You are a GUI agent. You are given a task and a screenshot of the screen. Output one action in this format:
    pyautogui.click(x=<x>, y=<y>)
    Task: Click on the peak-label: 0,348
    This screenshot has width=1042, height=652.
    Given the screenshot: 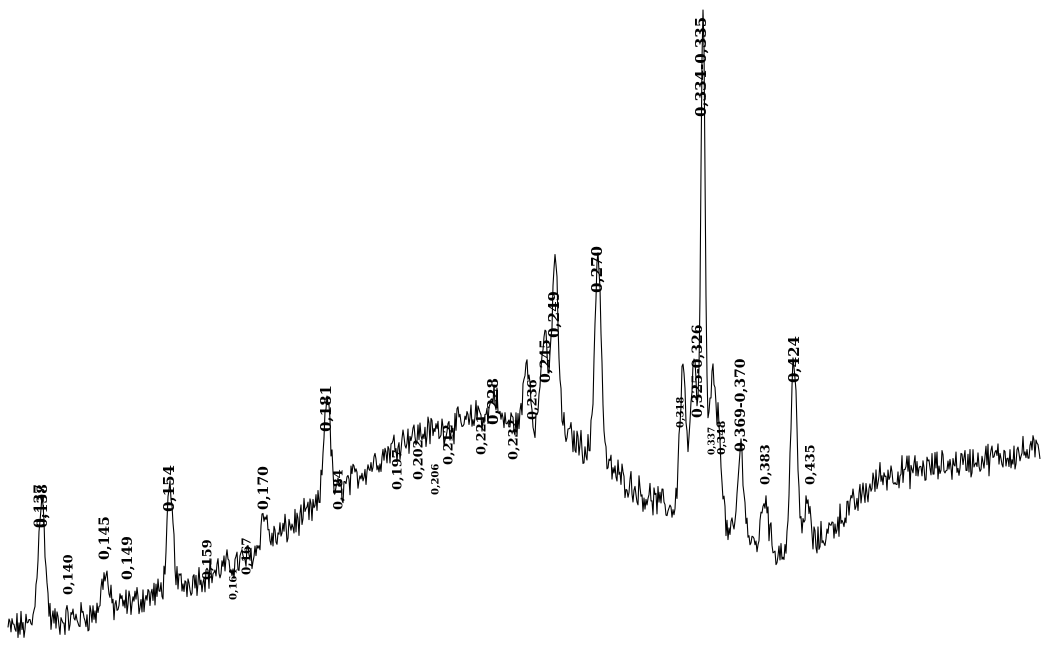 What is the action you would take?
    pyautogui.click(x=721, y=437)
    